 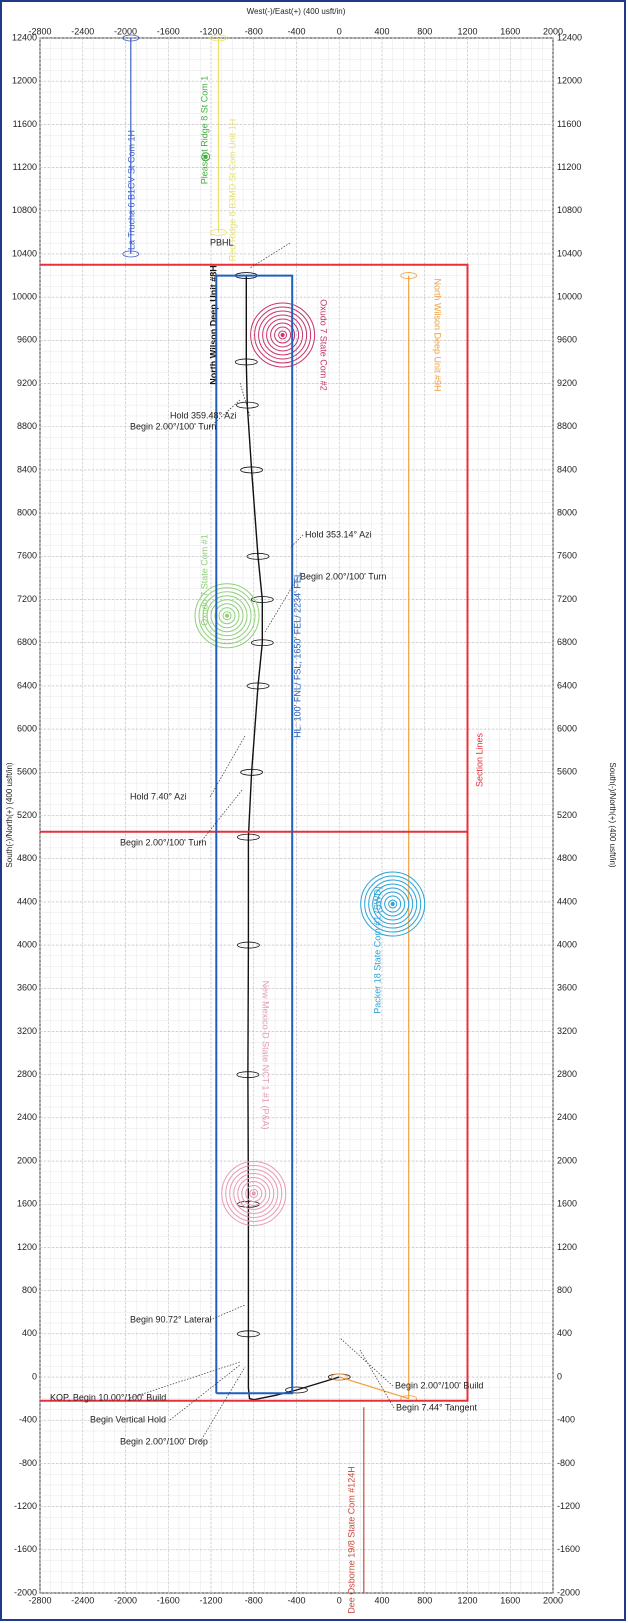 I want to click on annotation: Hold 359.48° Azi, so click(x=203, y=415).